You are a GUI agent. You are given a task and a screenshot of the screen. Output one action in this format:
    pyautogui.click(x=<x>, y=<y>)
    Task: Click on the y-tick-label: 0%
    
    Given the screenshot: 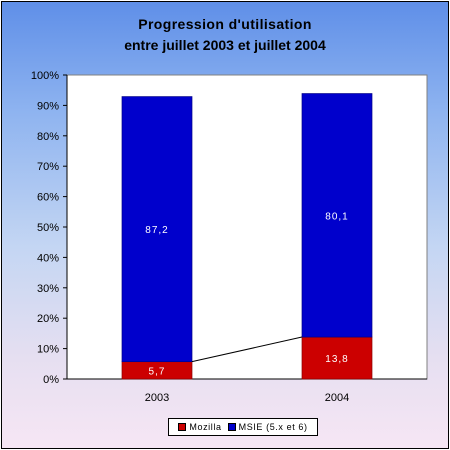 What is the action you would take?
    pyautogui.click(x=51, y=380)
    